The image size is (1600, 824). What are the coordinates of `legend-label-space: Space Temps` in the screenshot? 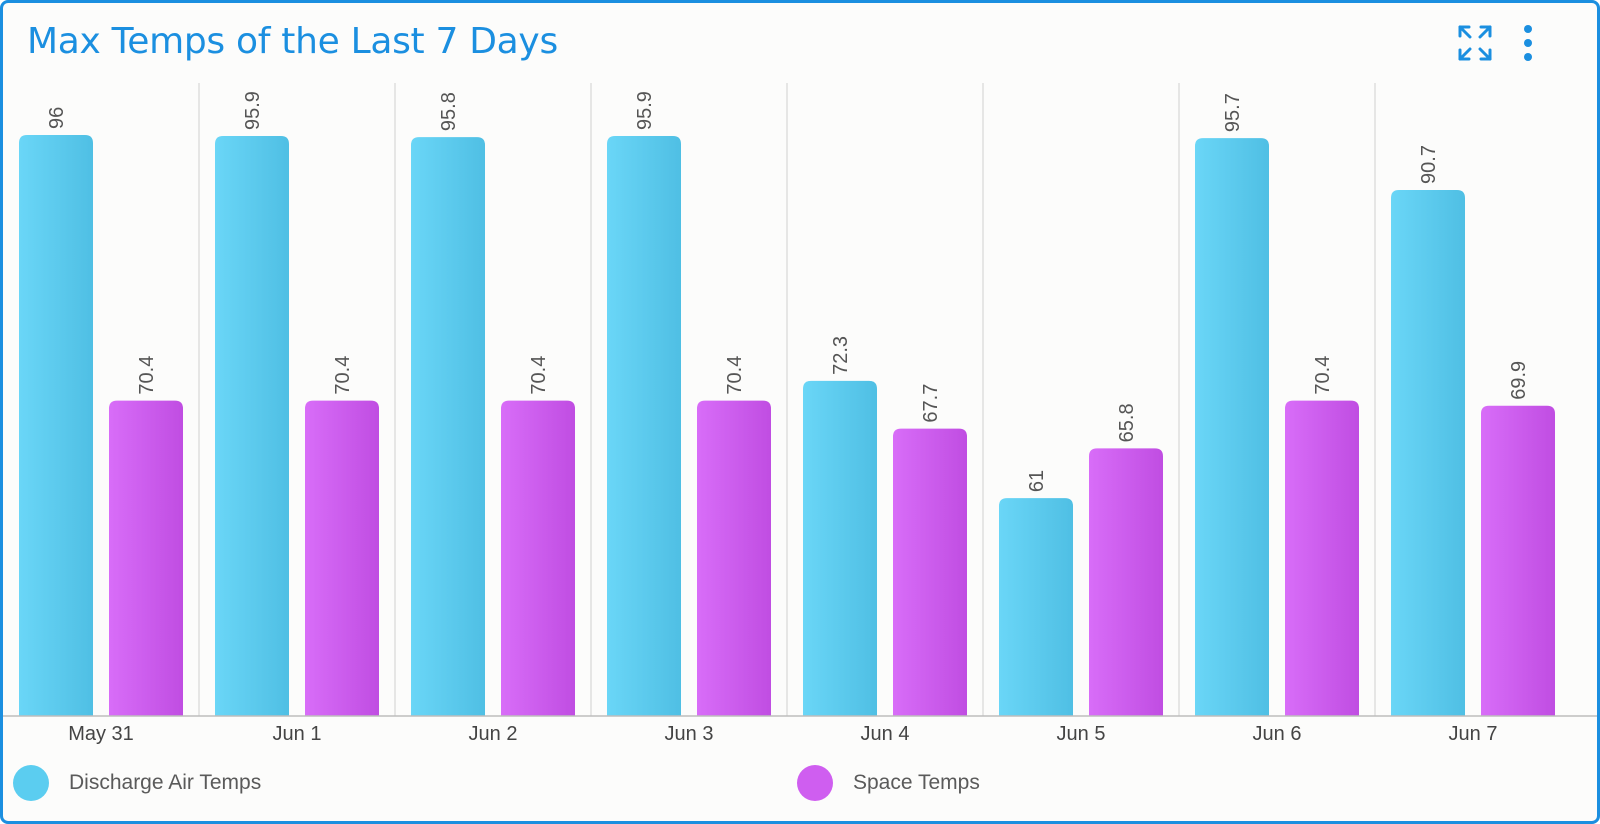 It's located at (916, 782).